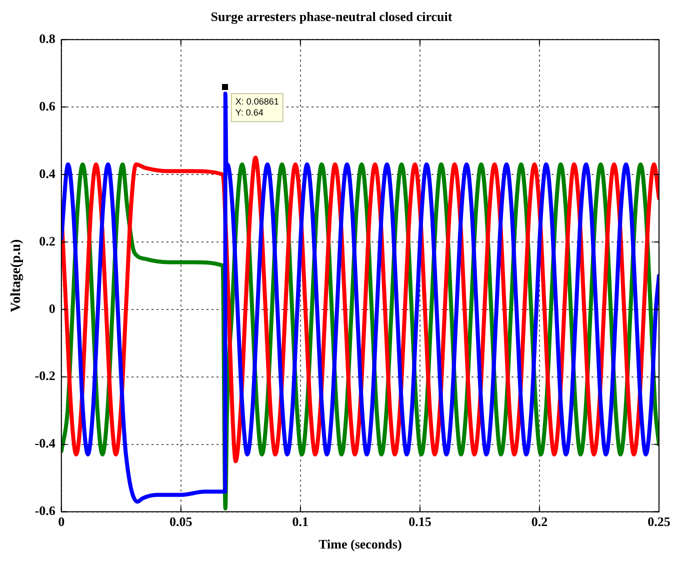  What do you see at coordinates (659, 521) in the screenshot?
I see `x-tick-label: 0.25` at bounding box center [659, 521].